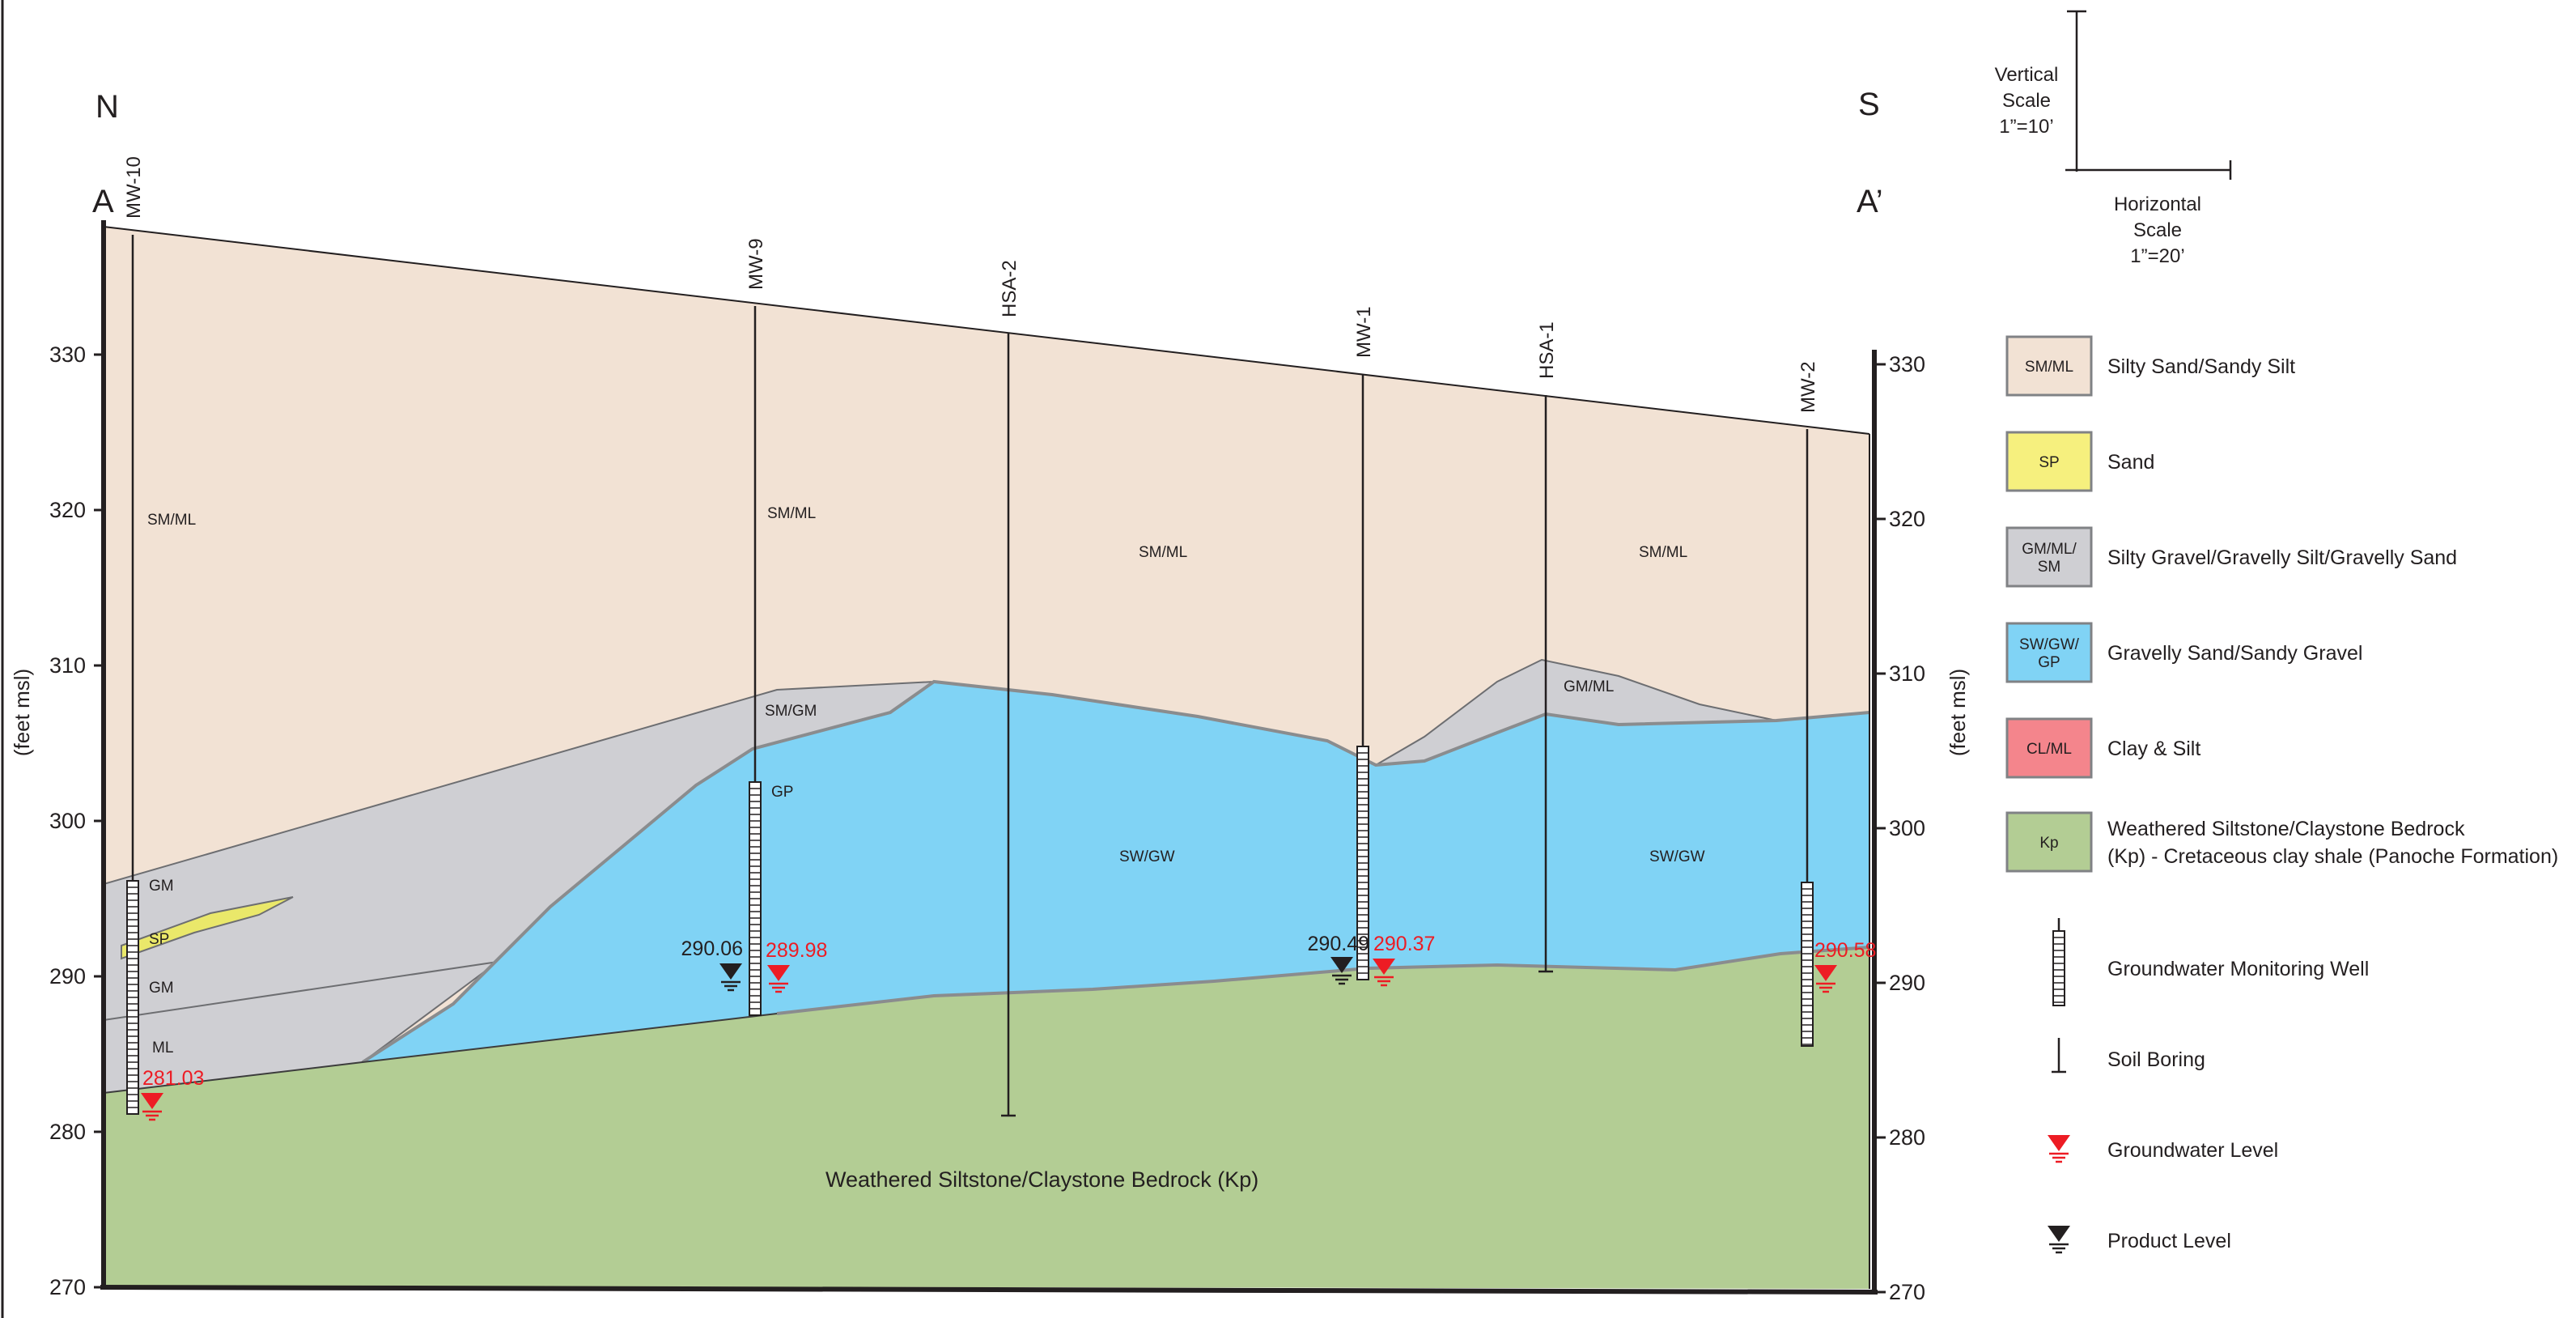  I want to click on left-axis-tick-label: 290, so click(67, 976).